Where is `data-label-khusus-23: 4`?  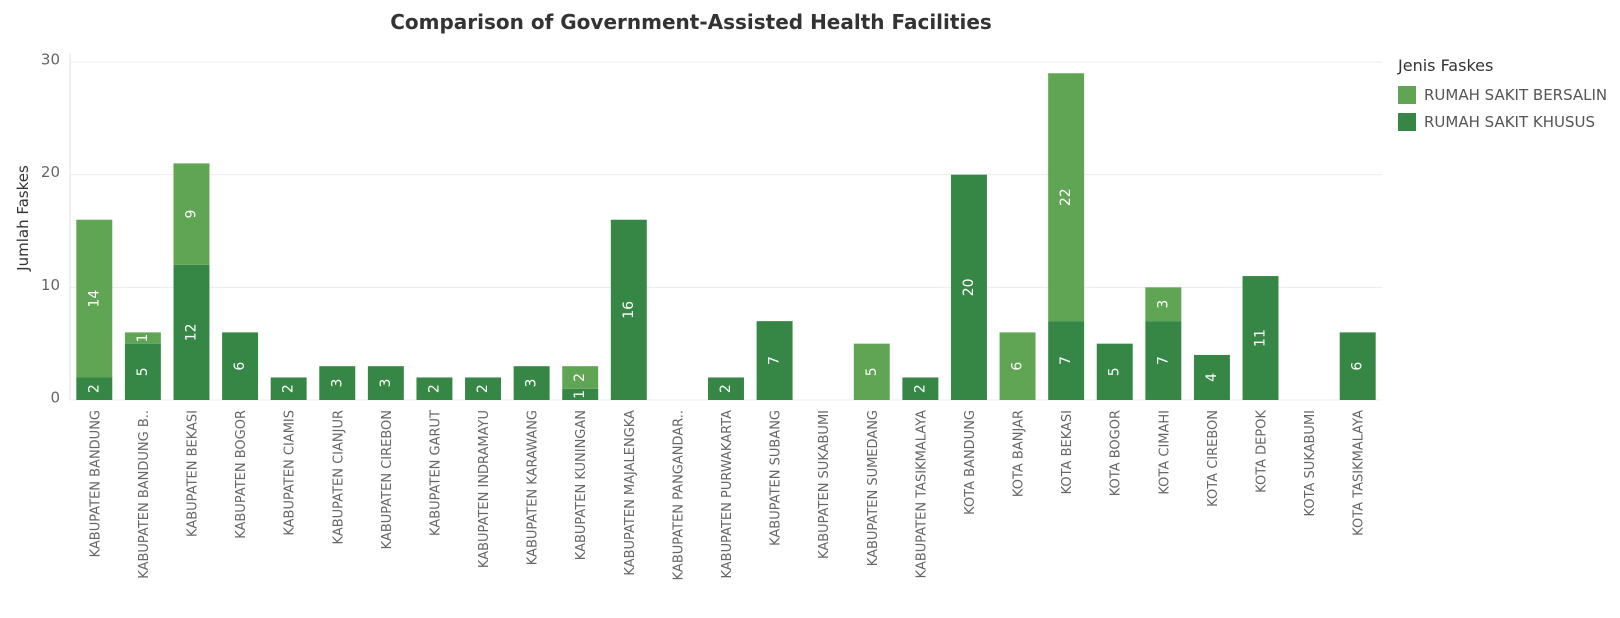 data-label-khusus-23: 4 is located at coordinates (1212, 377).